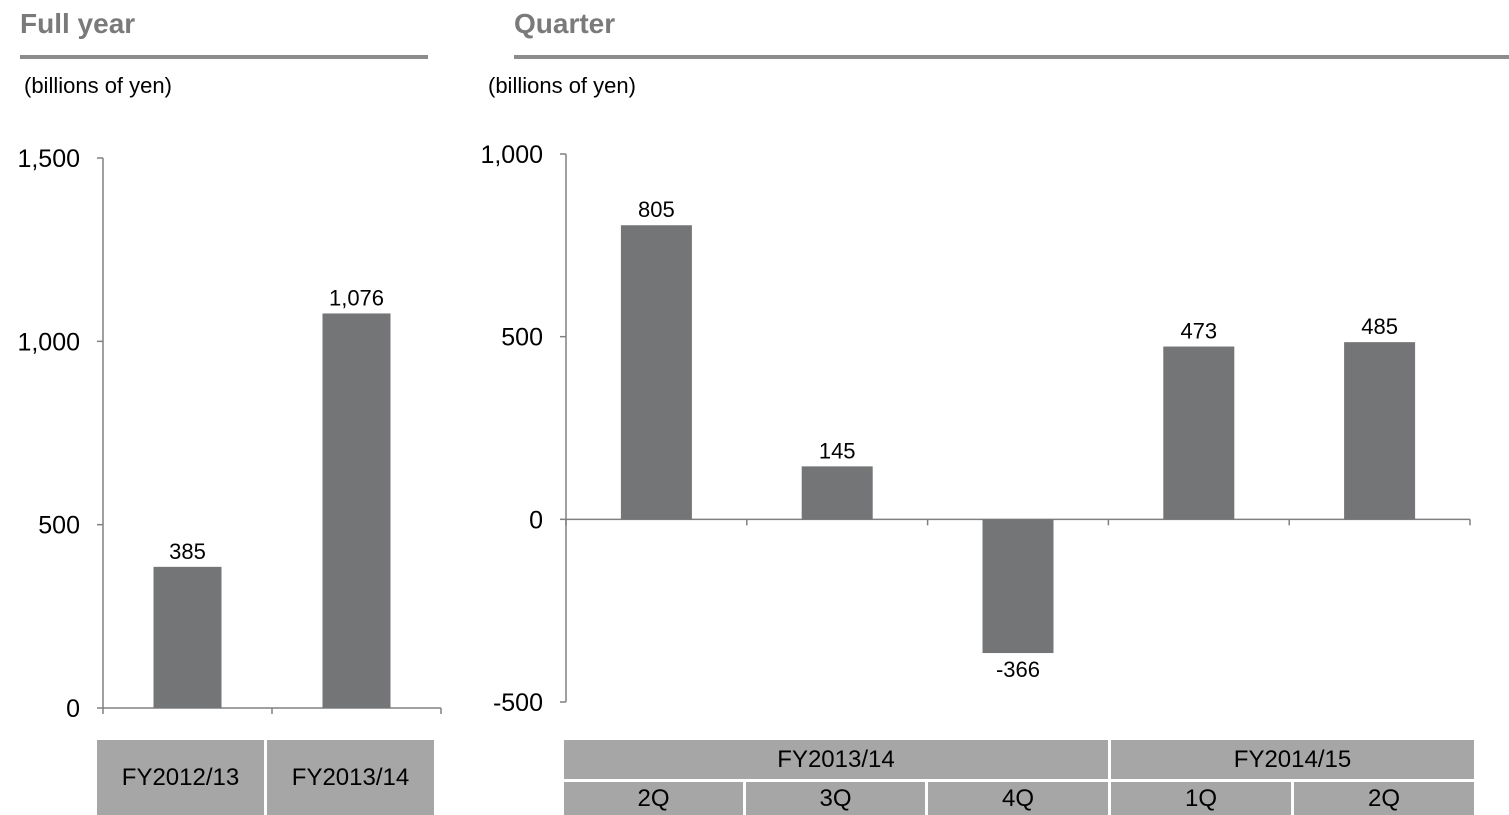 The width and height of the screenshot is (1509, 815). Describe the element at coordinates (518, 703) in the screenshot. I see `quarter-y-tick-label: -500` at that location.